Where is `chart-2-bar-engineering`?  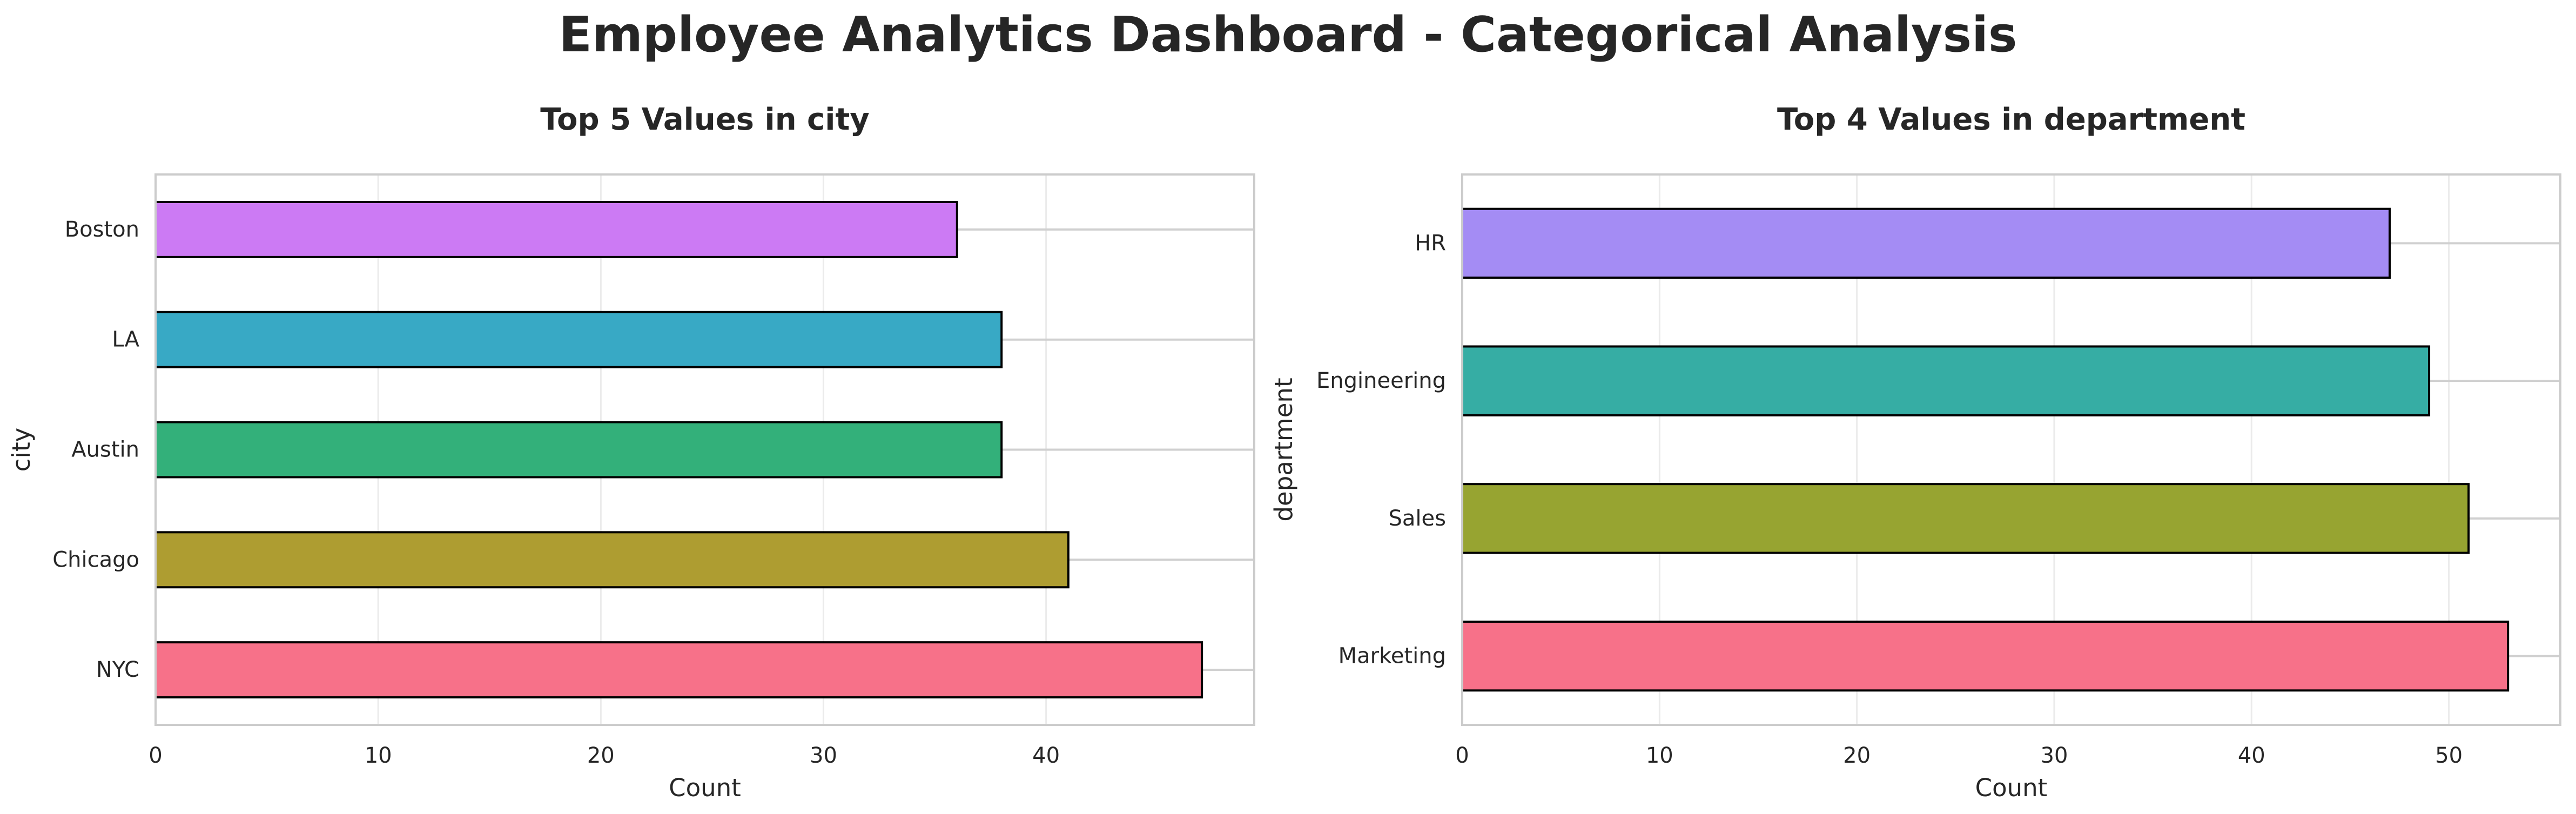
chart-2-bar-engineering is located at coordinates (1946, 380).